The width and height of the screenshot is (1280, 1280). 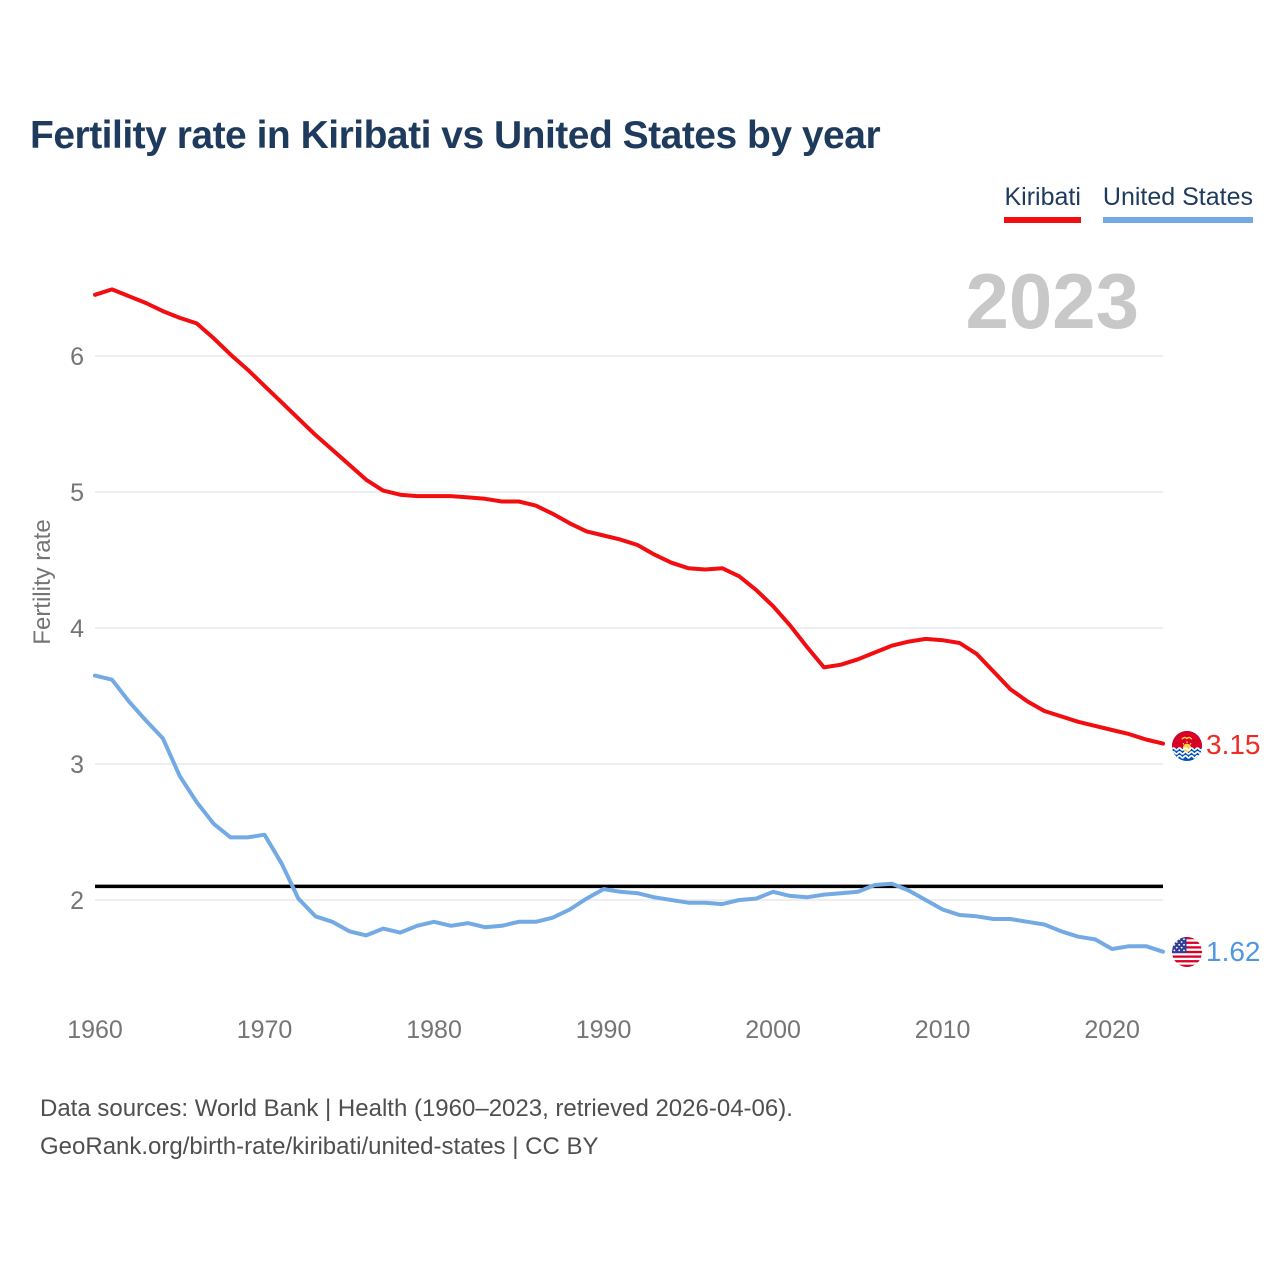 What do you see at coordinates (95, 1030) in the screenshot?
I see `x-tick-label: 1960` at bounding box center [95, 1030].